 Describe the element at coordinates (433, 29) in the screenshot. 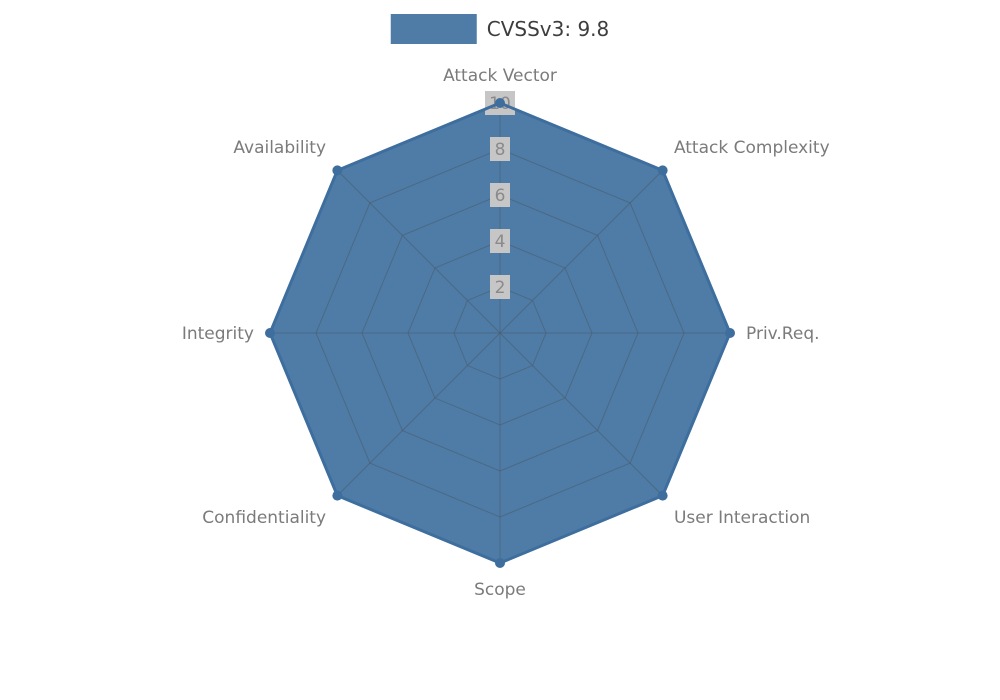

I see `legend-swatch` at that location.